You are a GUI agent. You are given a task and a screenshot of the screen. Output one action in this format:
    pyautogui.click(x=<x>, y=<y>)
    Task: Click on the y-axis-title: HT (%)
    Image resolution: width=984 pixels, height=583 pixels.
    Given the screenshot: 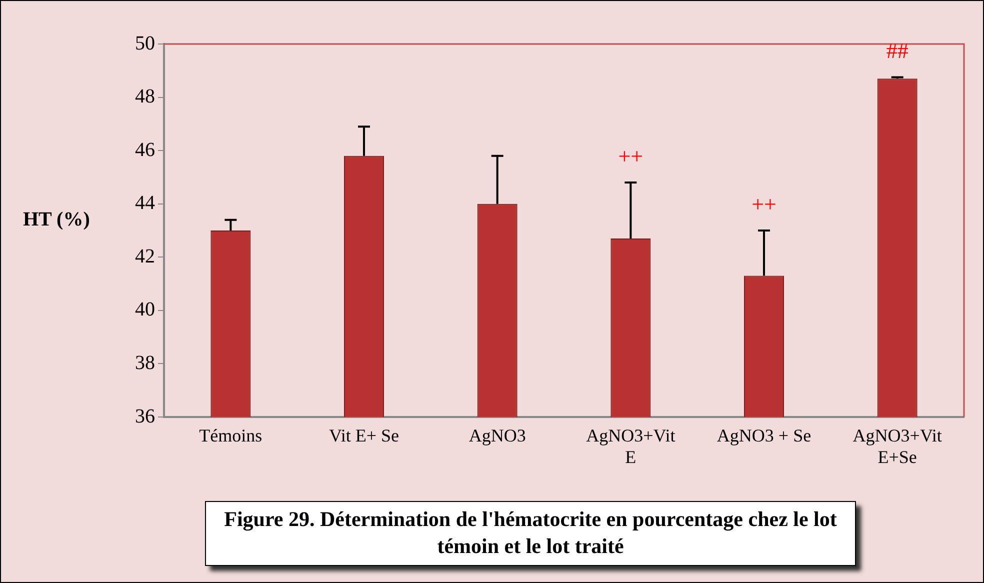 What is the action you would take?
    pyautogui.click(x=56, y=219)
    